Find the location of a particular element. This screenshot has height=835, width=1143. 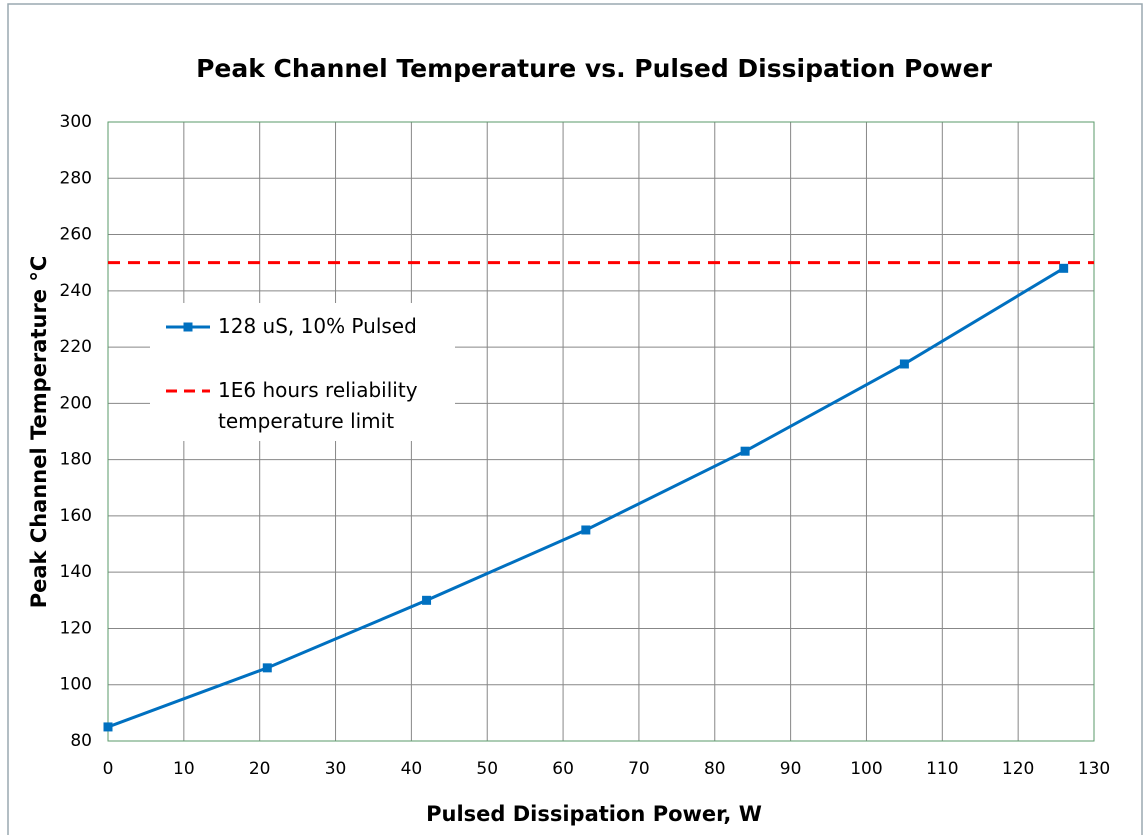

x-tick-label: 100 is located at coordinates (866, 769).